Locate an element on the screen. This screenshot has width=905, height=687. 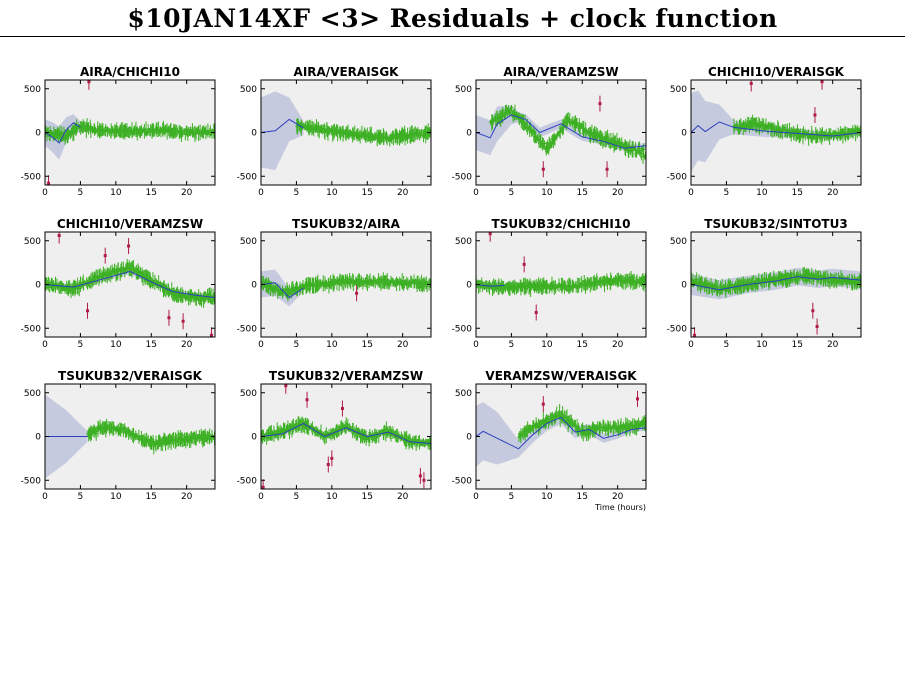
panel-title: TSUKUB32/VERAISGK is located at coordinates (130, 376).